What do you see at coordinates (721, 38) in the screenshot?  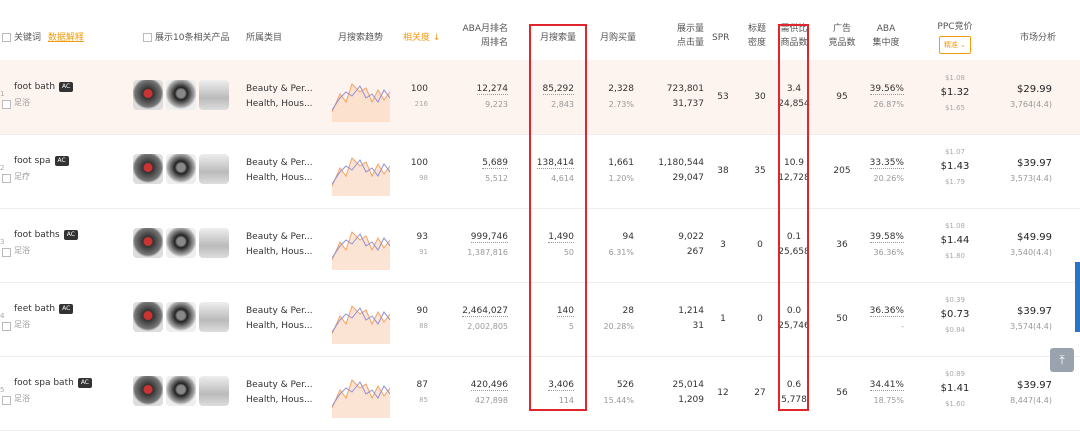 I see `header-spr: SPR` at bounding box center [721, 38].